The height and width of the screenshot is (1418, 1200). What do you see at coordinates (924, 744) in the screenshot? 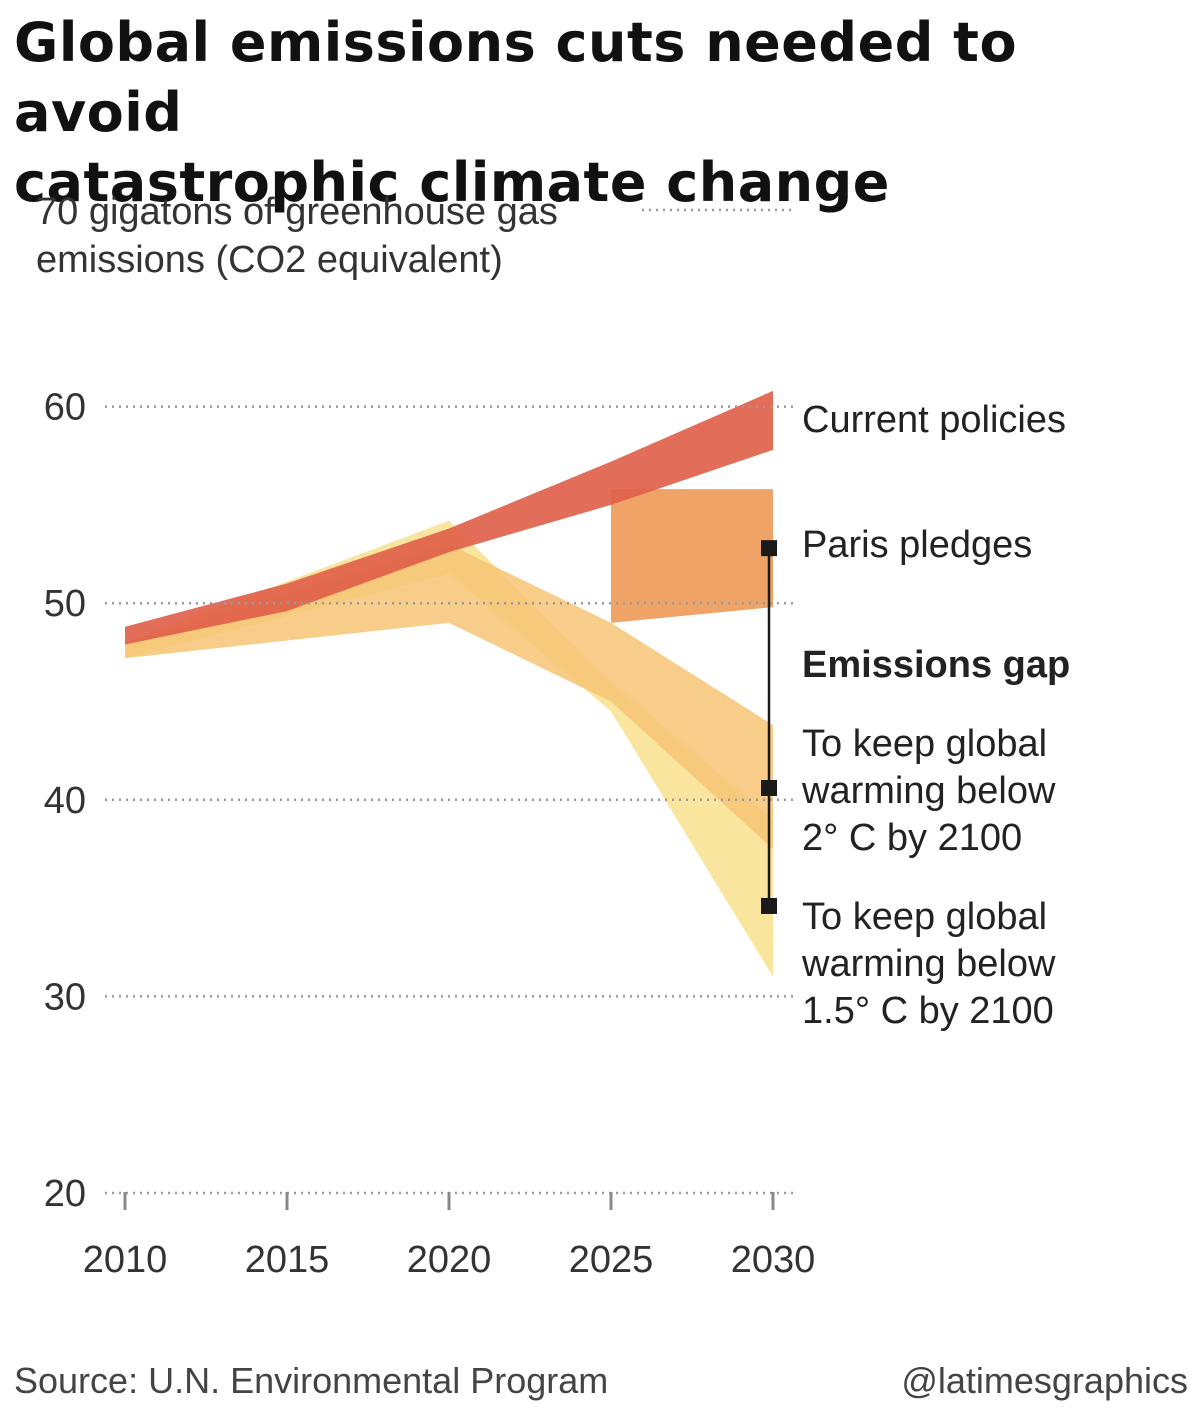
I see `series-label-to-keep-global-warming-below-2-line-1: To keep global` at bounding box center [924, 744].